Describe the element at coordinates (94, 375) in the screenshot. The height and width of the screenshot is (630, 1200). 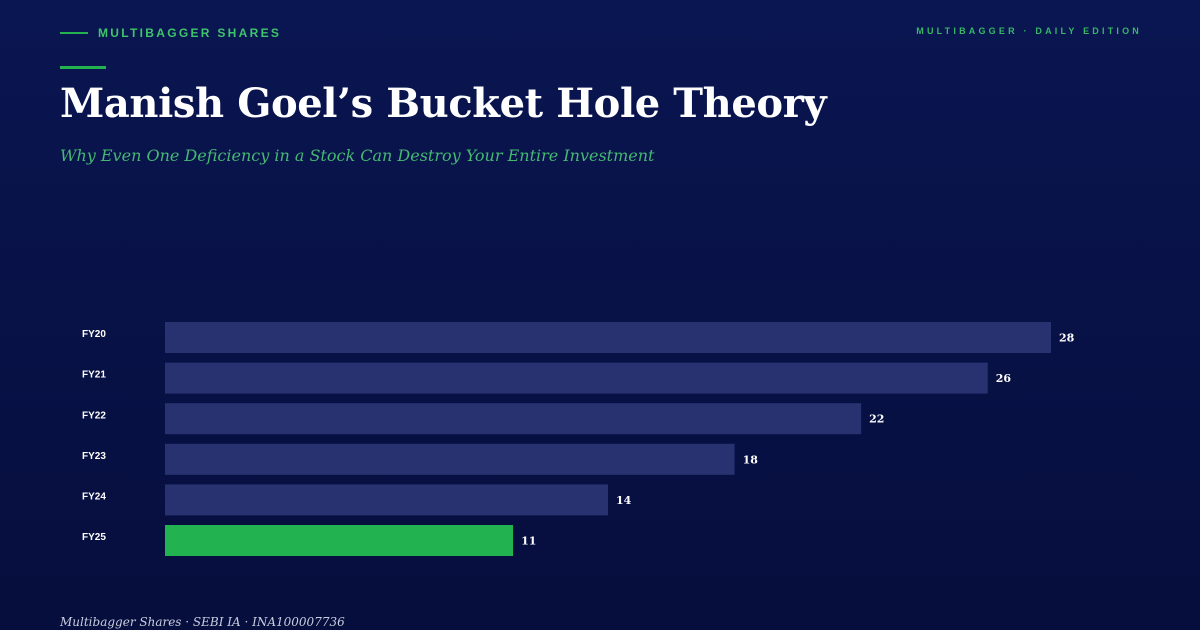
I see `category-label-fy21: FY21` at that location.